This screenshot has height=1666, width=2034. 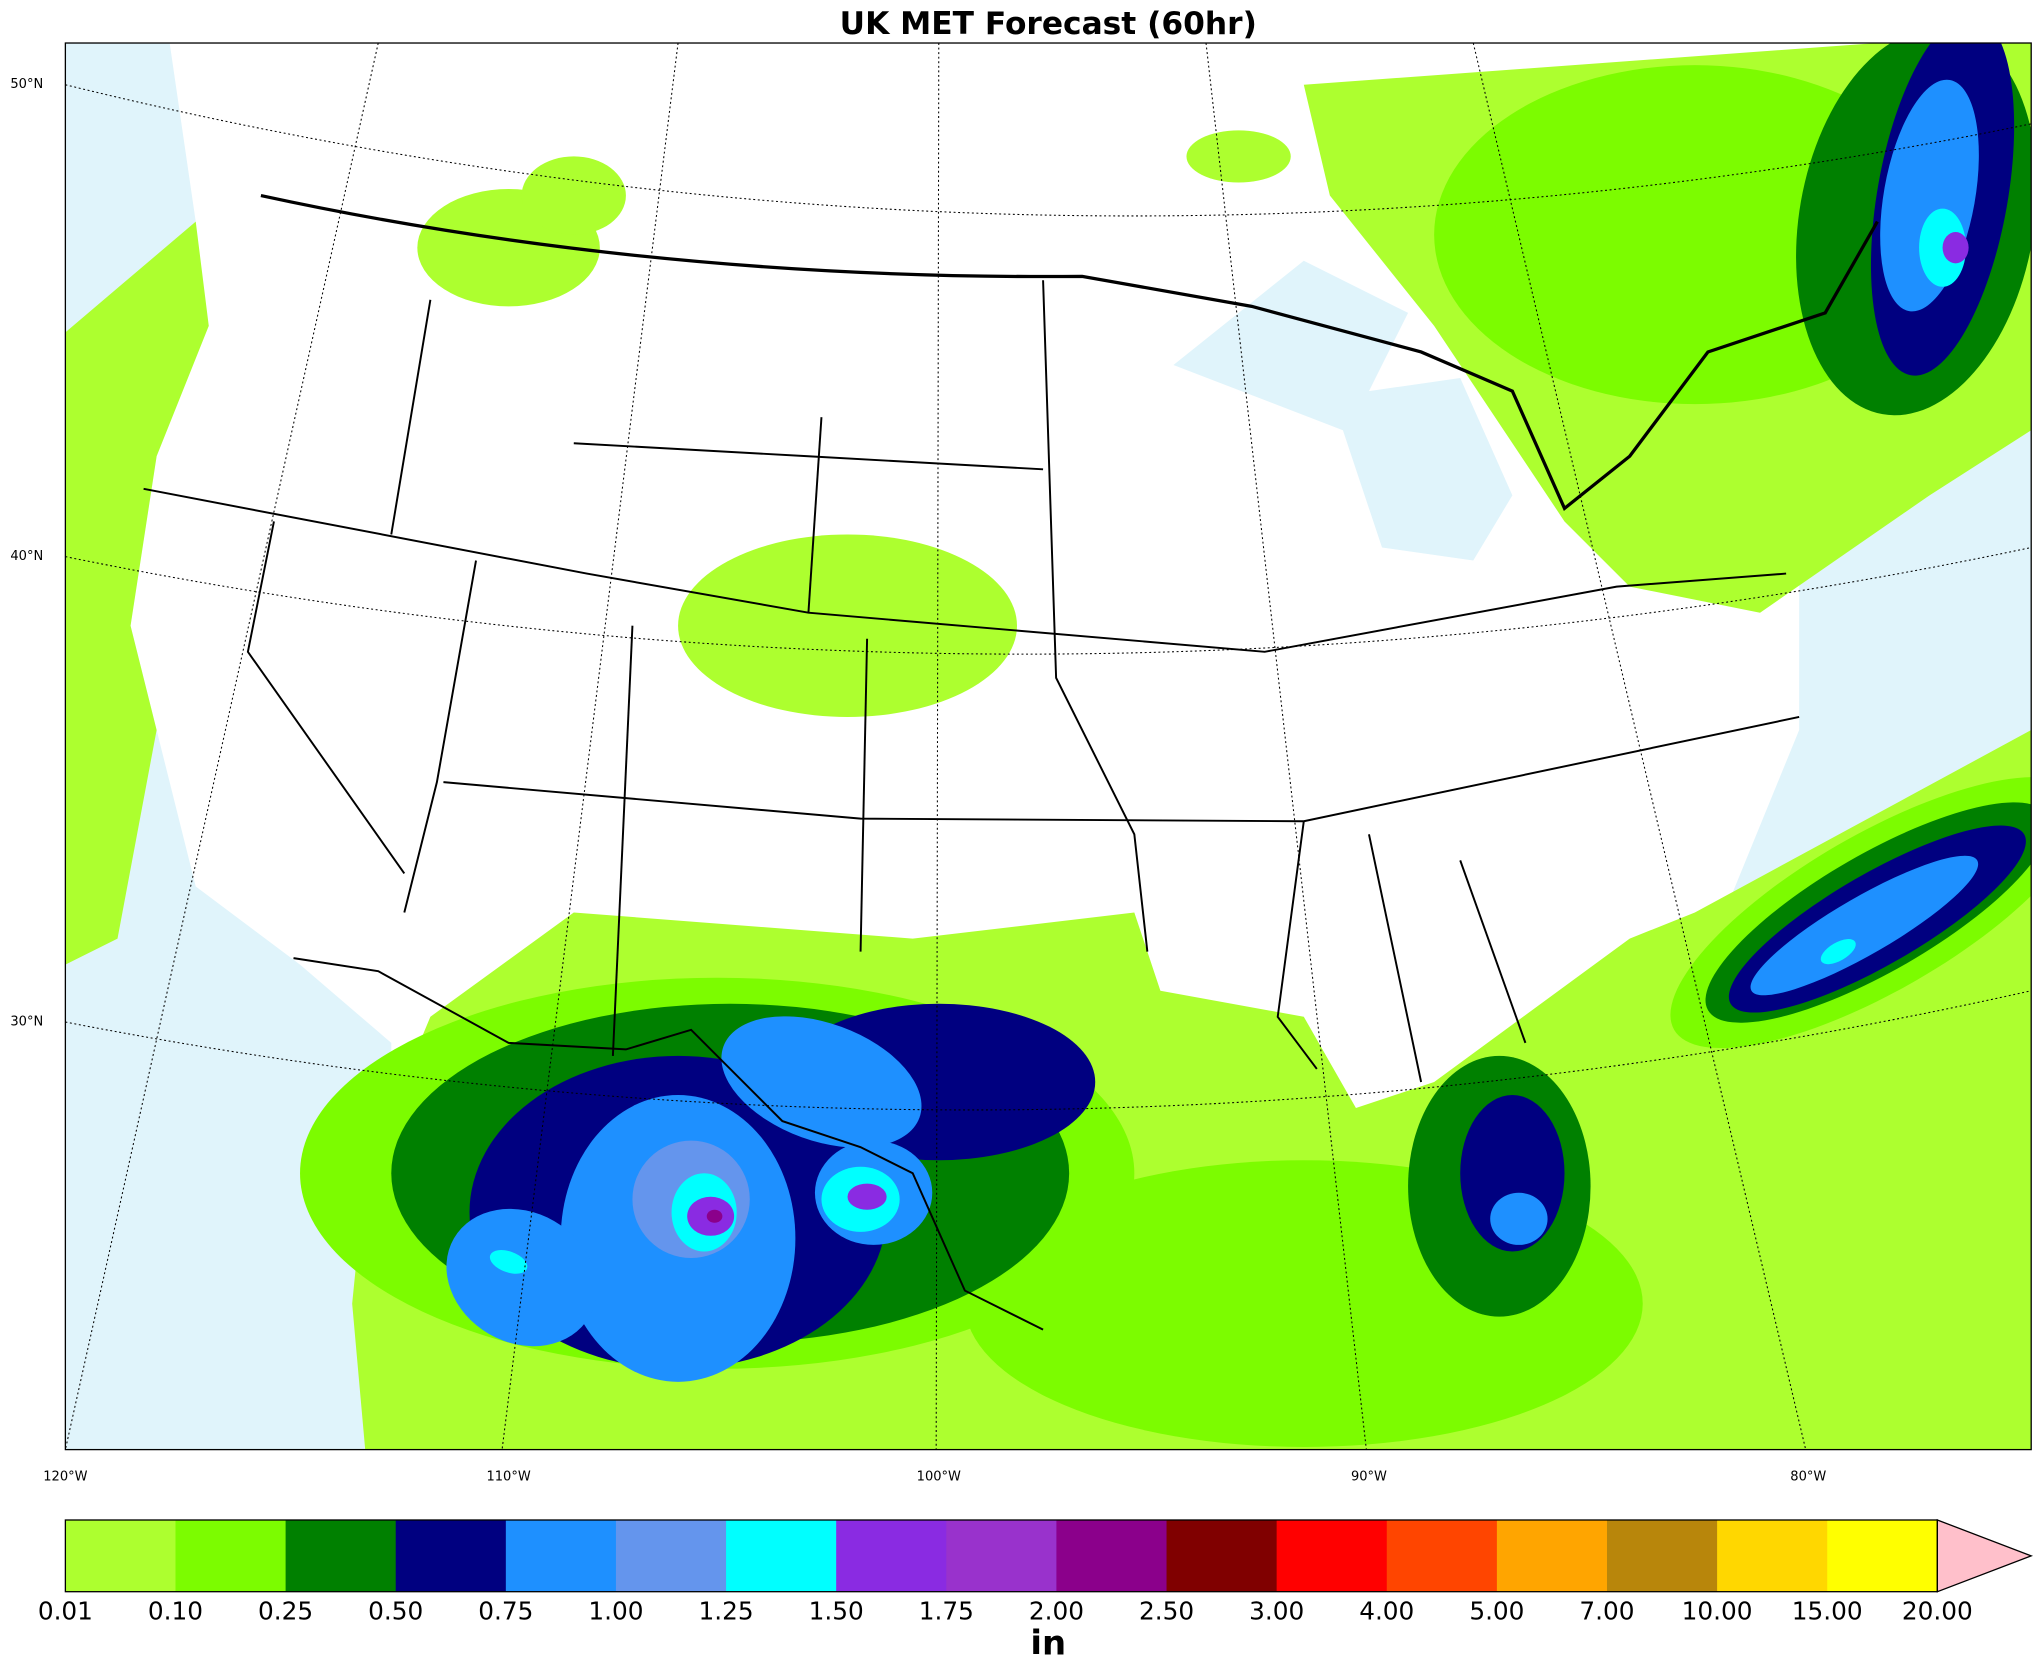 I want to click on lon-label: 90°W, so click(x=1369, y=1476).